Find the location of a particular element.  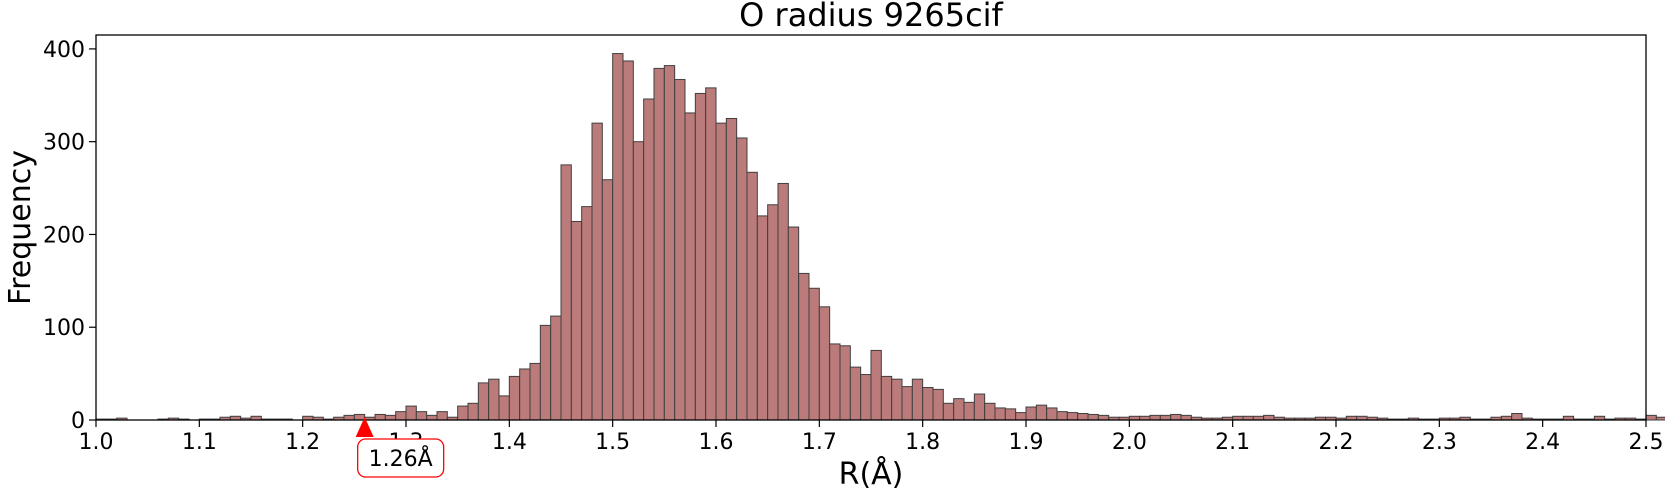

marker-triangle-icon is located at coordinates (364, 427).